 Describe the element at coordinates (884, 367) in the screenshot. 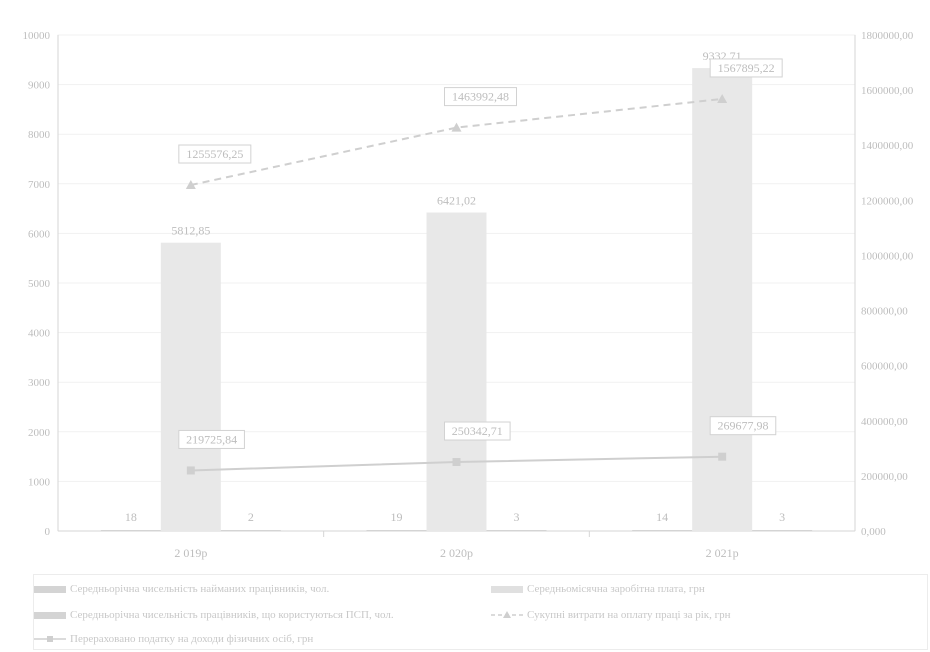

I see `y-right-tick-label: 600000,00` at that location.